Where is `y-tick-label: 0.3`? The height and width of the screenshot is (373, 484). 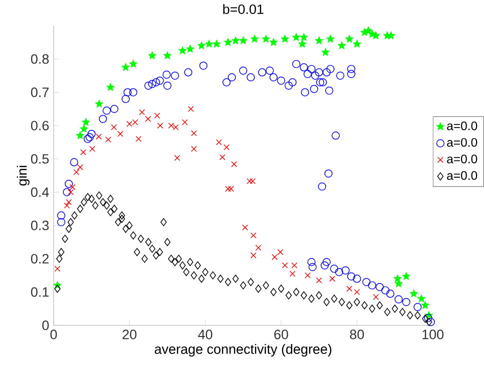 y-tick-label: 0.3 is located at coordinates (40, 225).